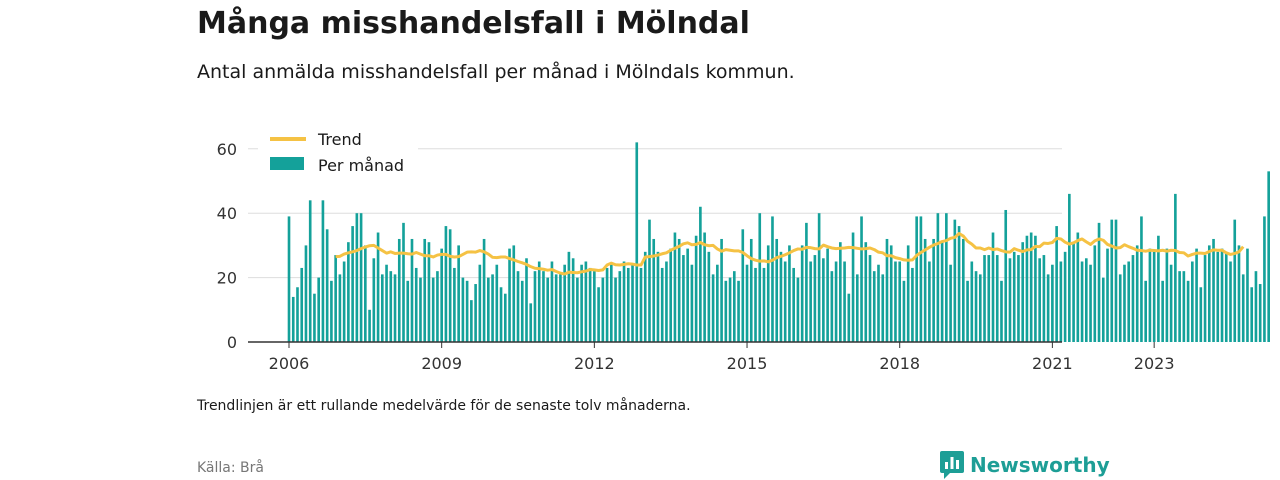  I want to click on newsworthy-logo-icon, so click(952, 465).